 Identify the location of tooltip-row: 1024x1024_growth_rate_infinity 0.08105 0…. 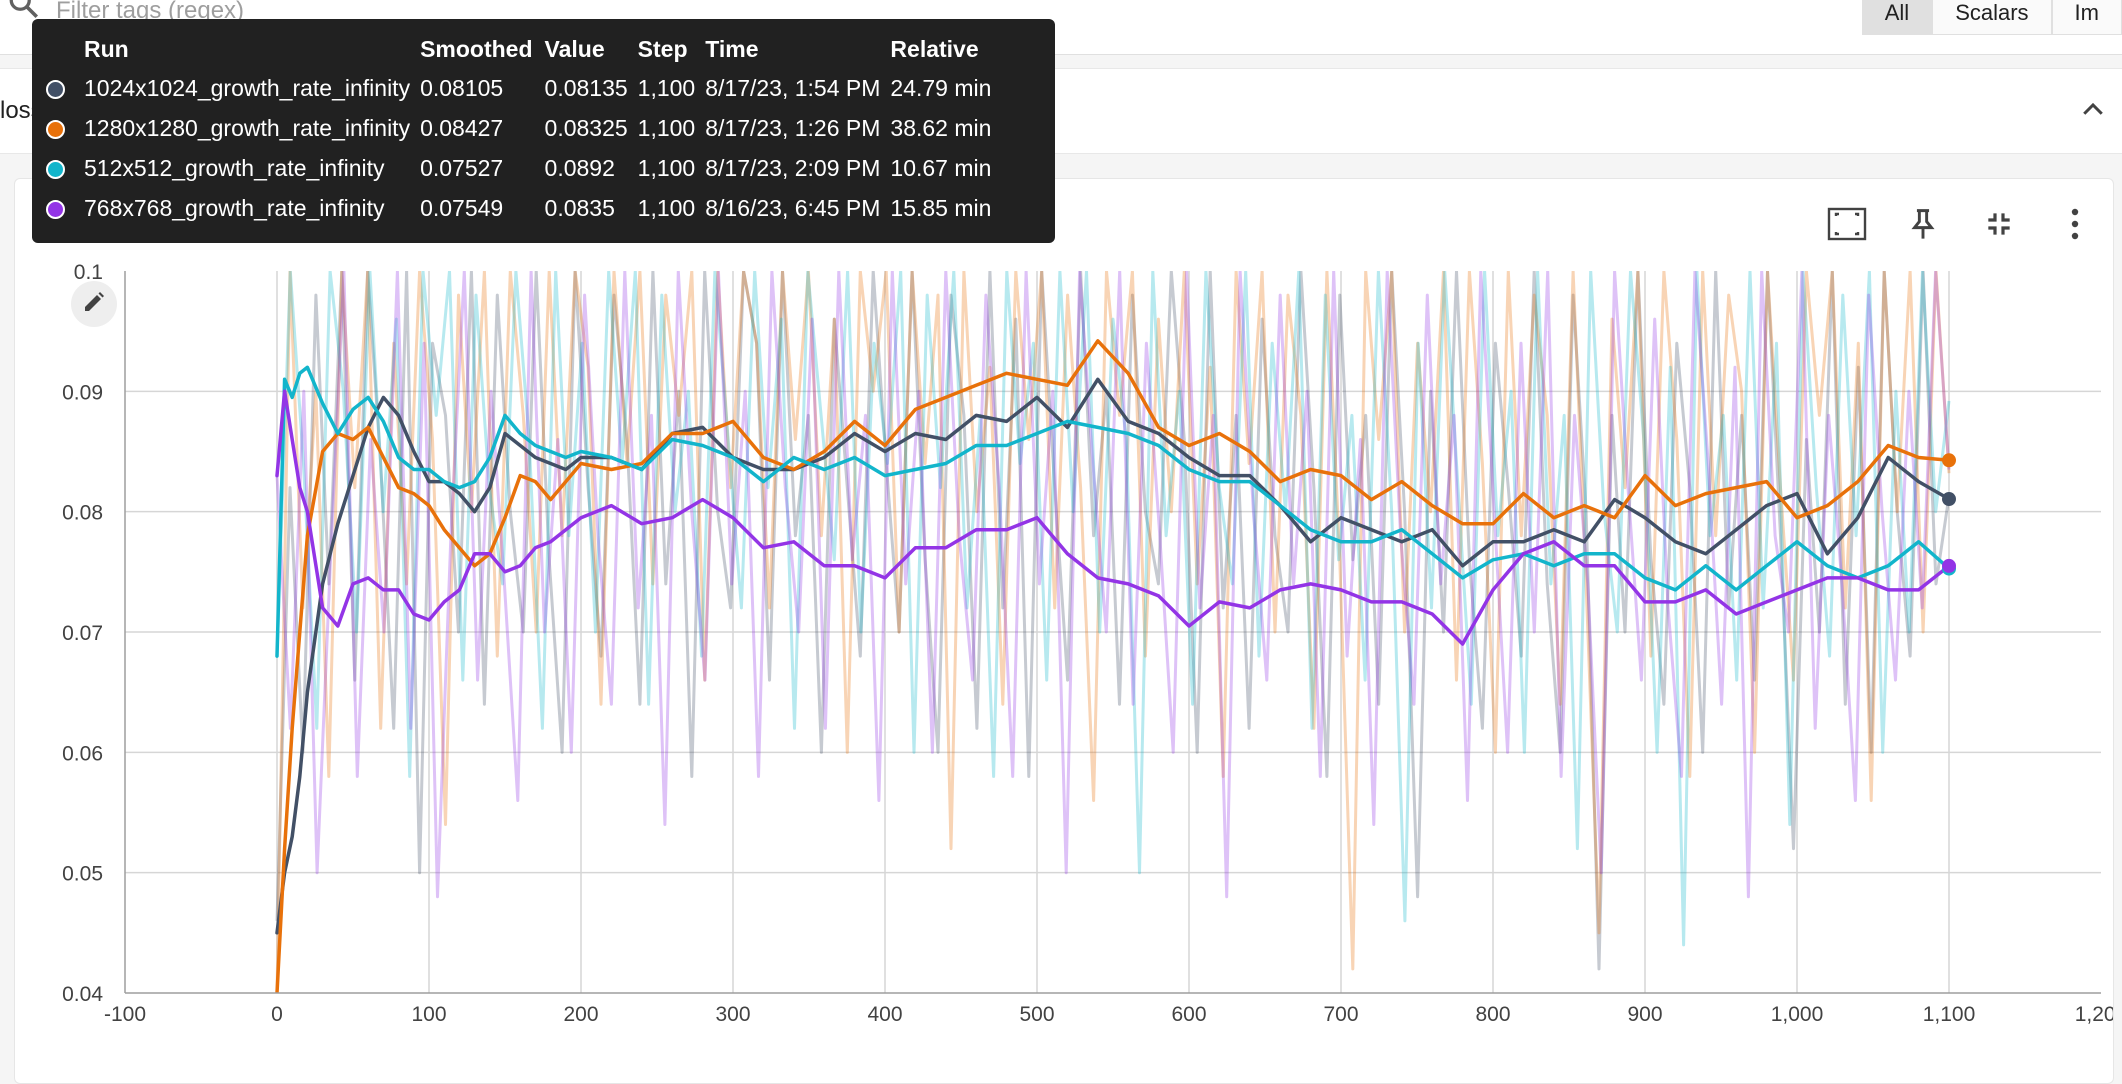
(523, 88).